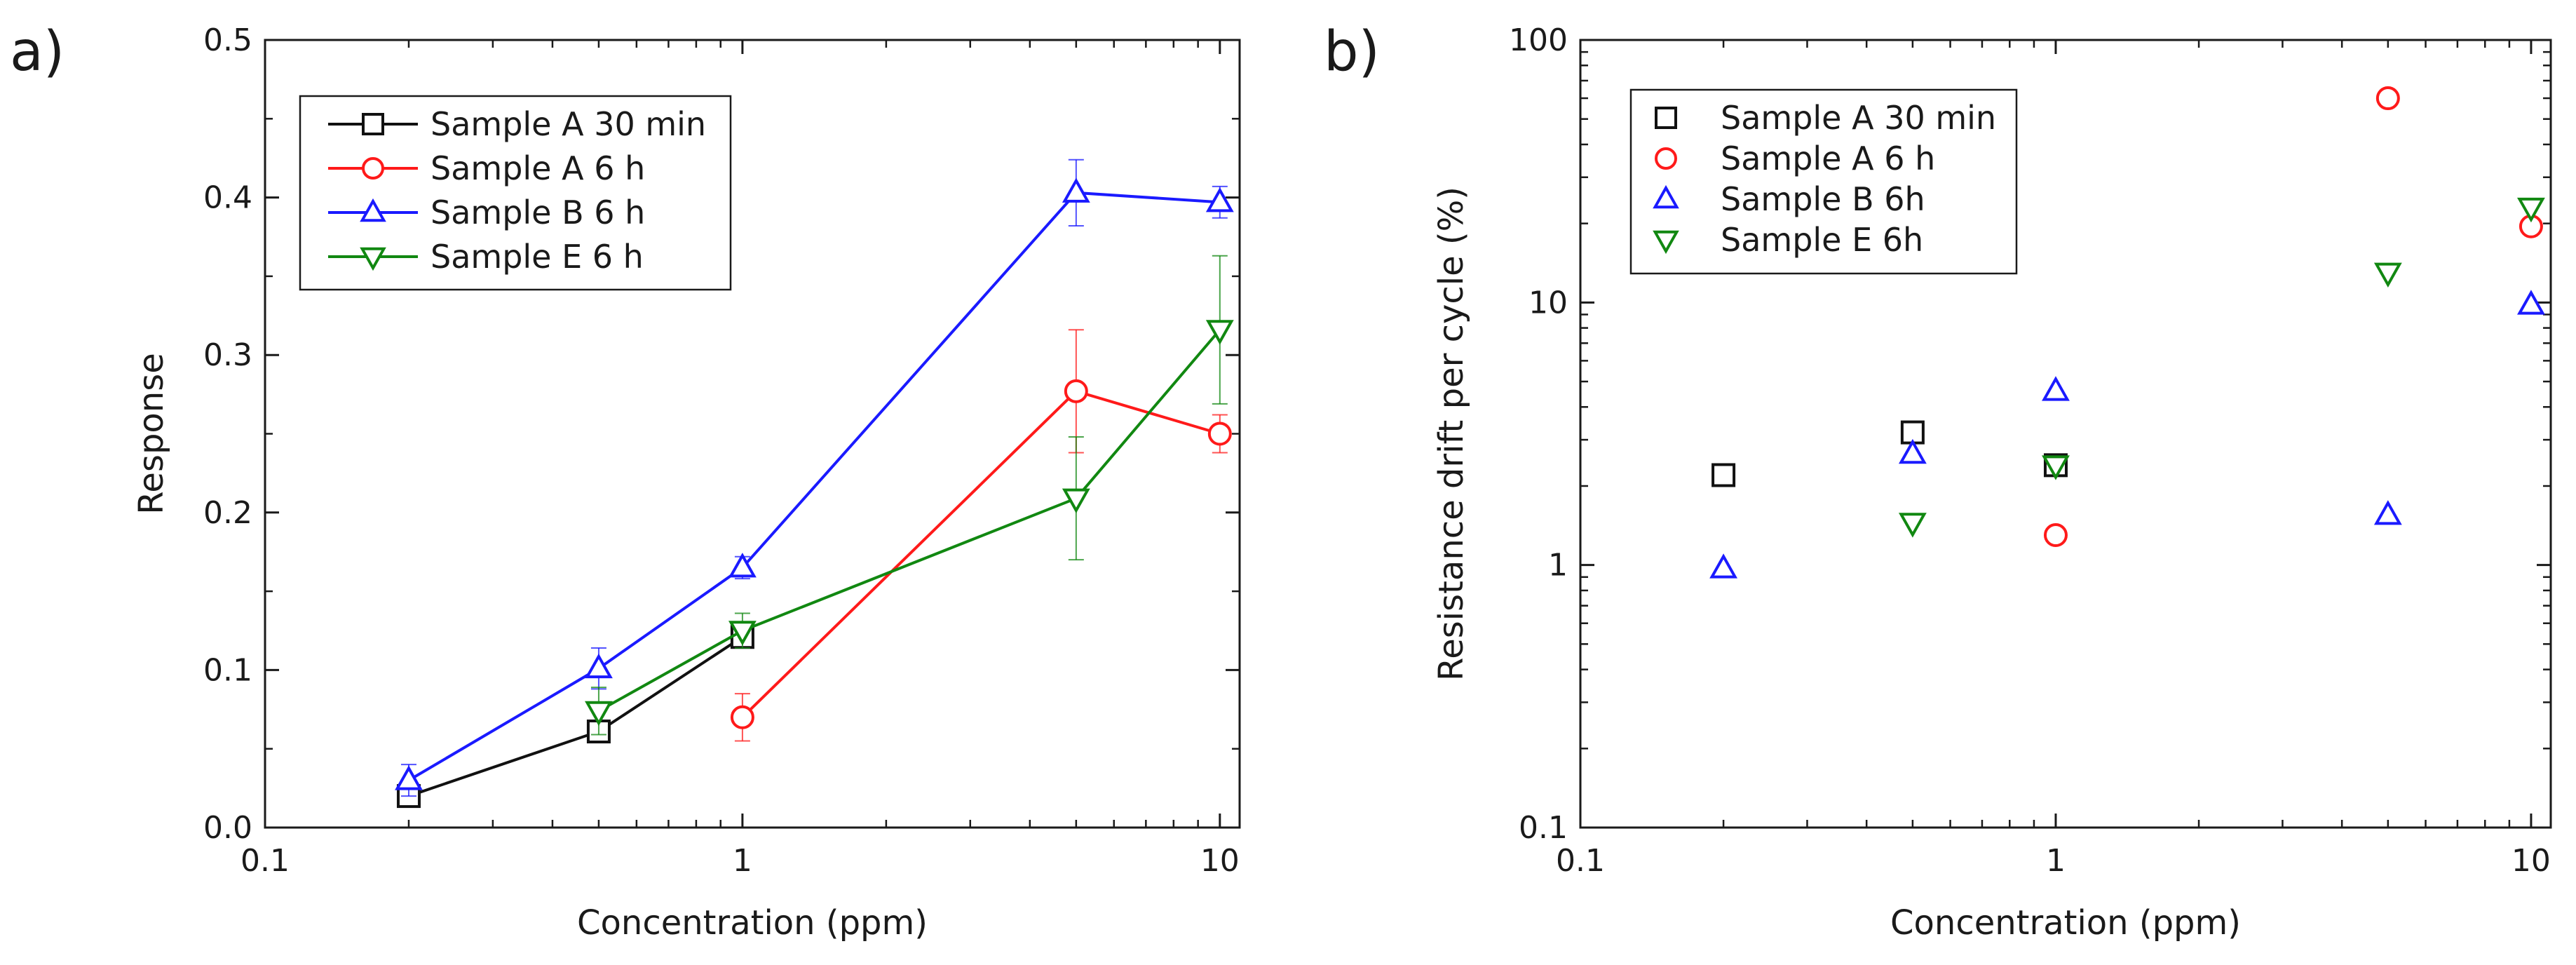  Describe the element at coordinates (1823, 199) in the screenshot. I see `legend-label: Sample B 6h` at that location.